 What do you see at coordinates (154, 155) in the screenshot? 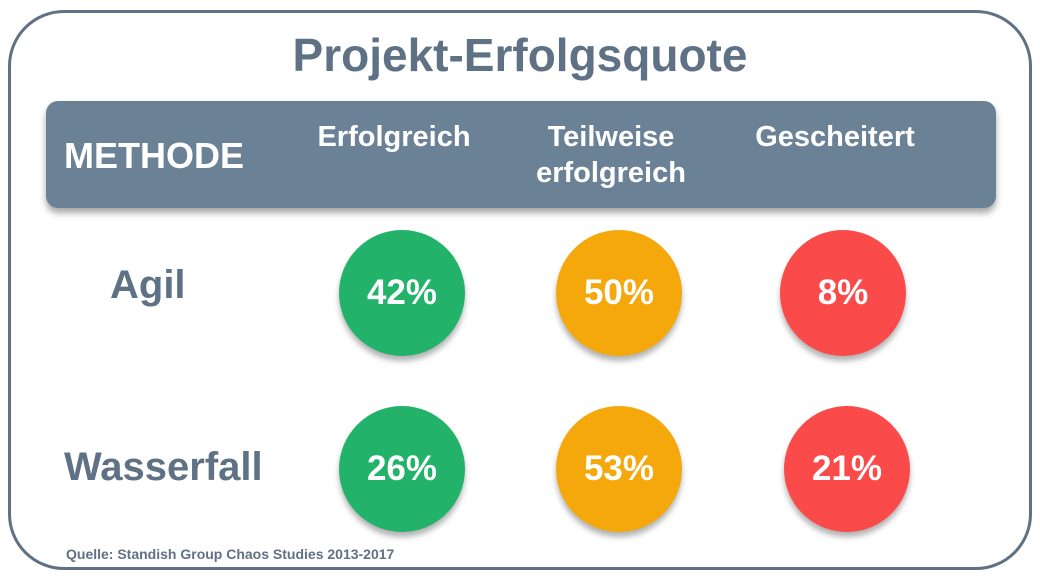
I see `header-method: METHODE` at bounding box center [154, 155].